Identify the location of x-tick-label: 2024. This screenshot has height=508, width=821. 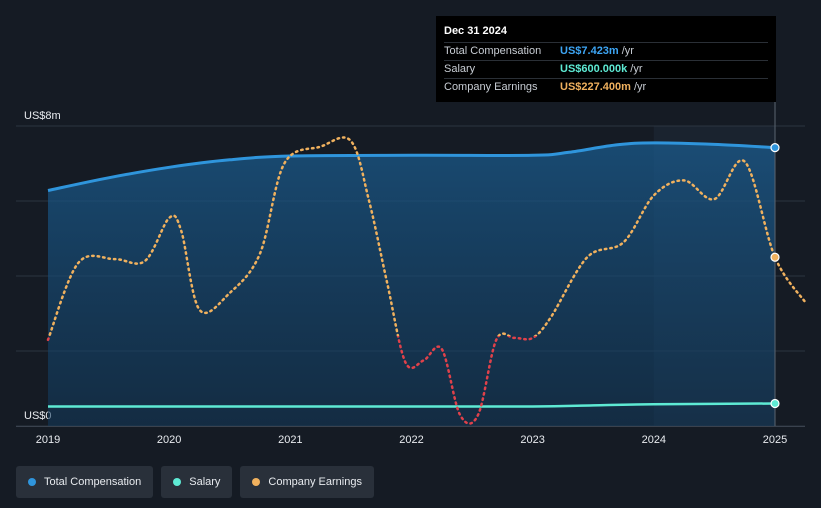
(654, 440).